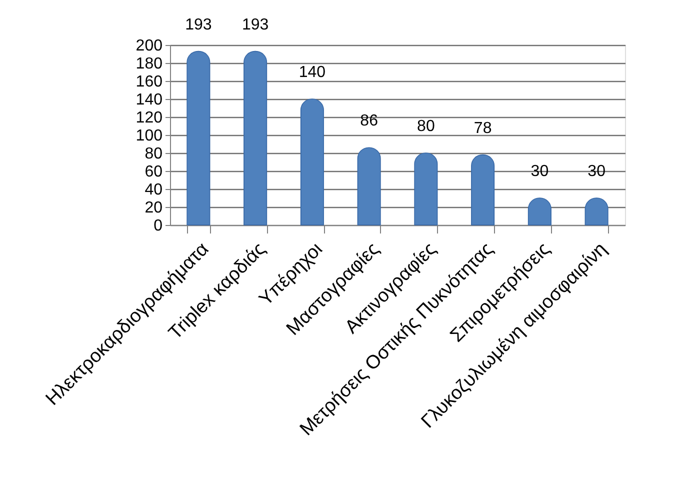 Image resolution: width=683 pixels, height=481 pixels. What do you see at coordinates (149, 82) in the screenshot?
I see `y-tick-label: 160` at bounding box center [149, 82].